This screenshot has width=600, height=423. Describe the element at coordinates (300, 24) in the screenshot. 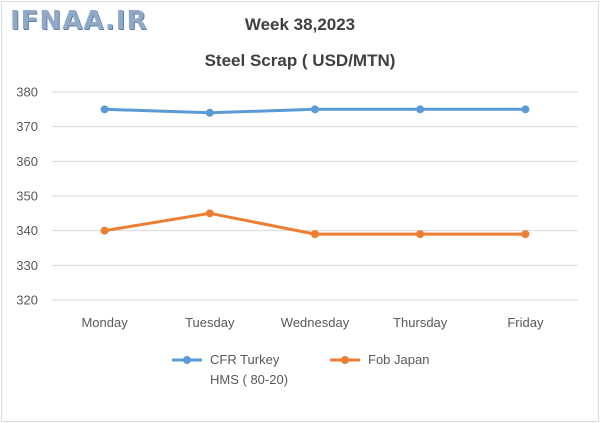

I see `chart-title: Week 38,2023` at that location.